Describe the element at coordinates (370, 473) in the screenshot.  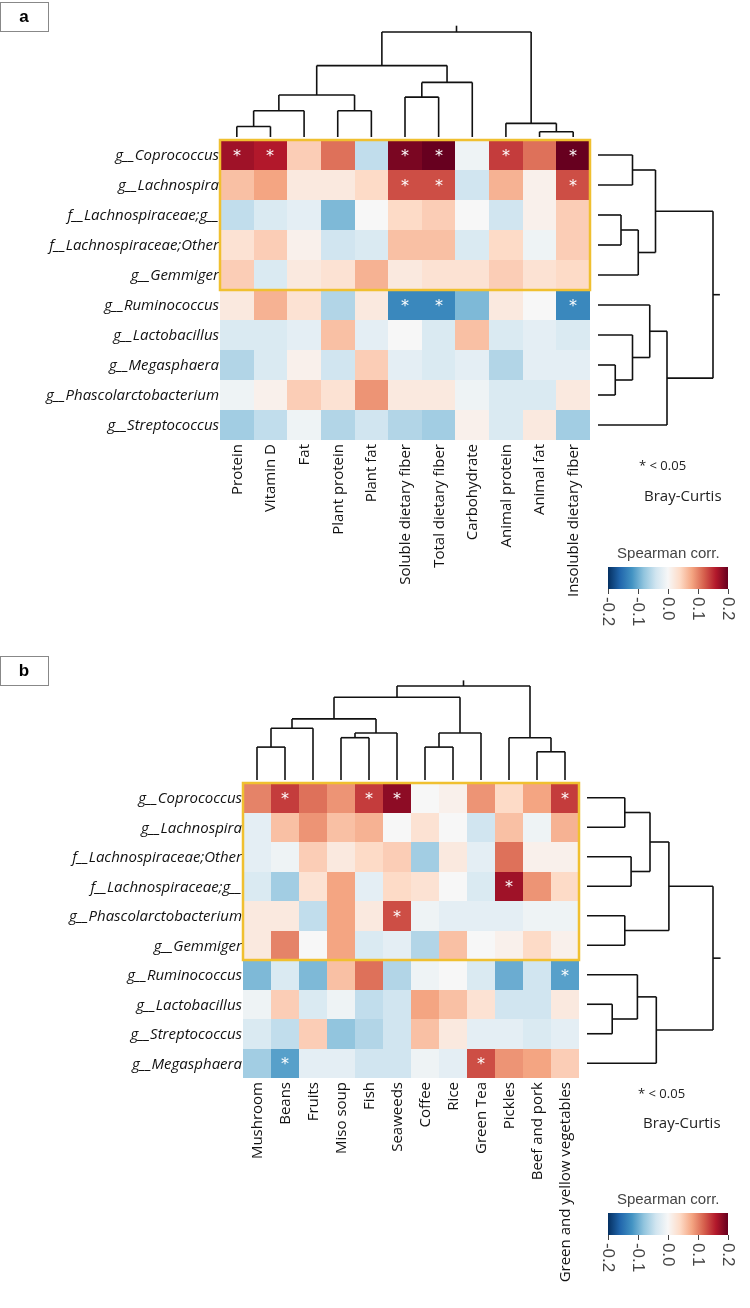
I see `x-tick-label: Plant fat` at that location.